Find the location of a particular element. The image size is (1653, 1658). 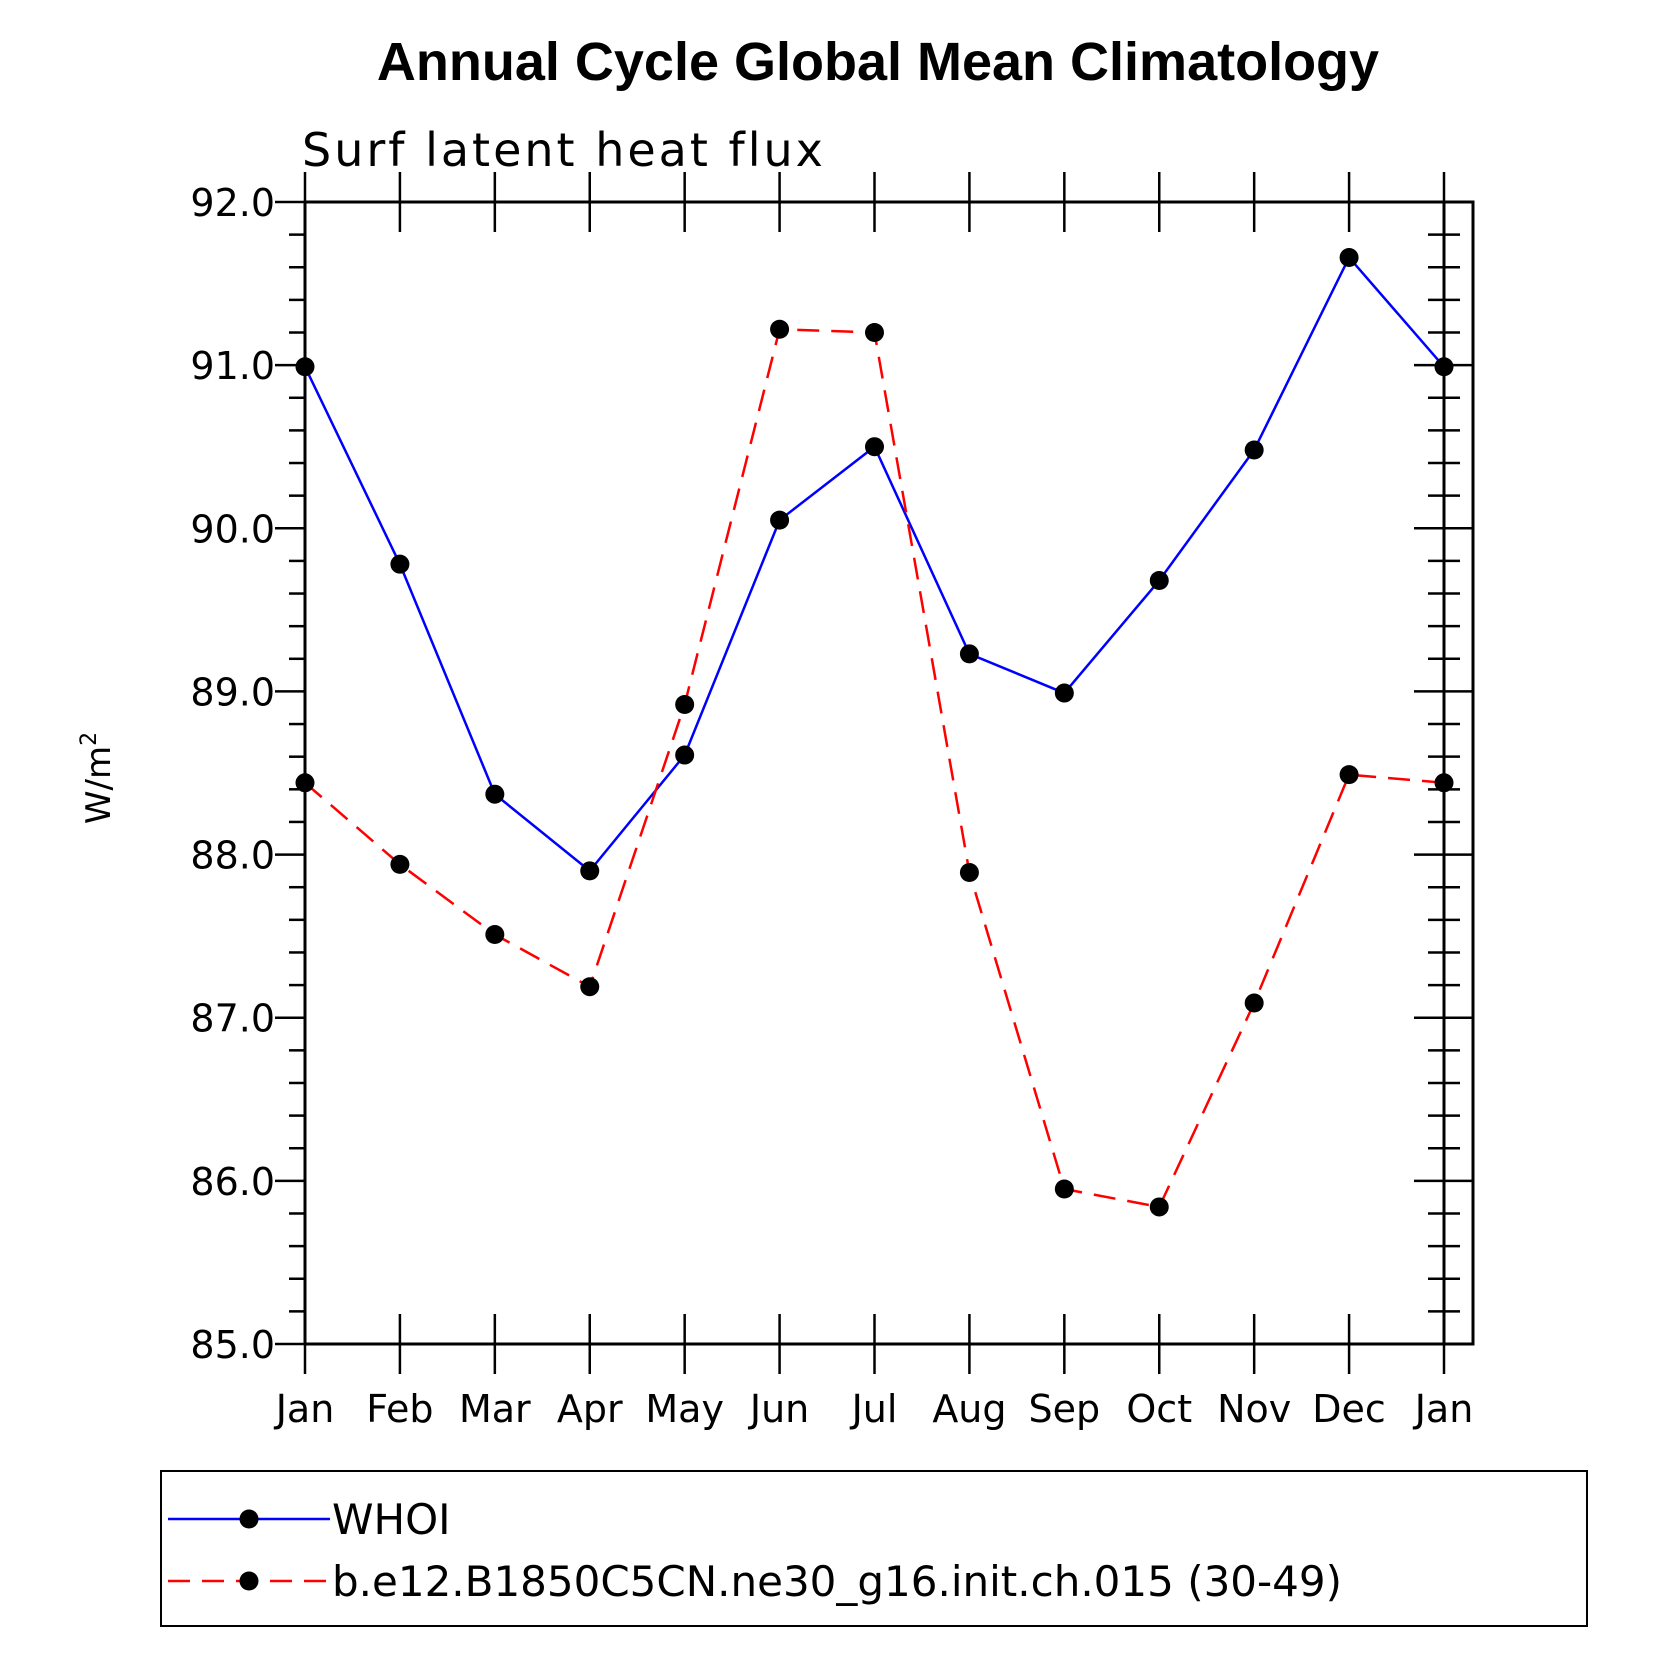

svg-text: W/m2 is located at coordinates (98, 778).